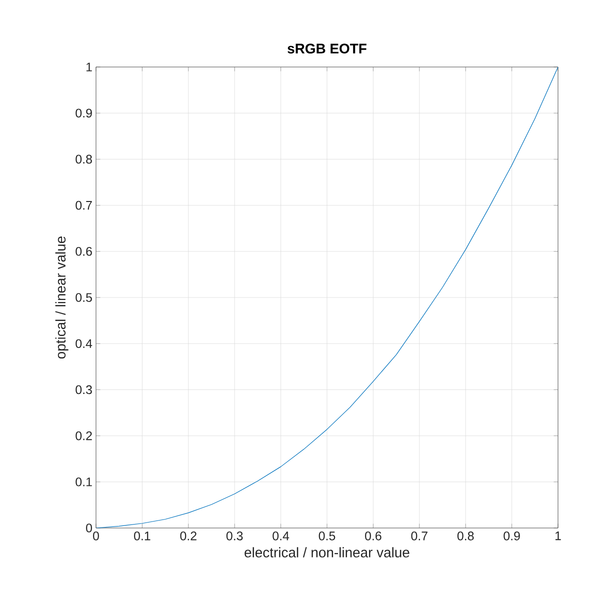  I want to click on y-tick-label: 0.5, so click(84, 297).